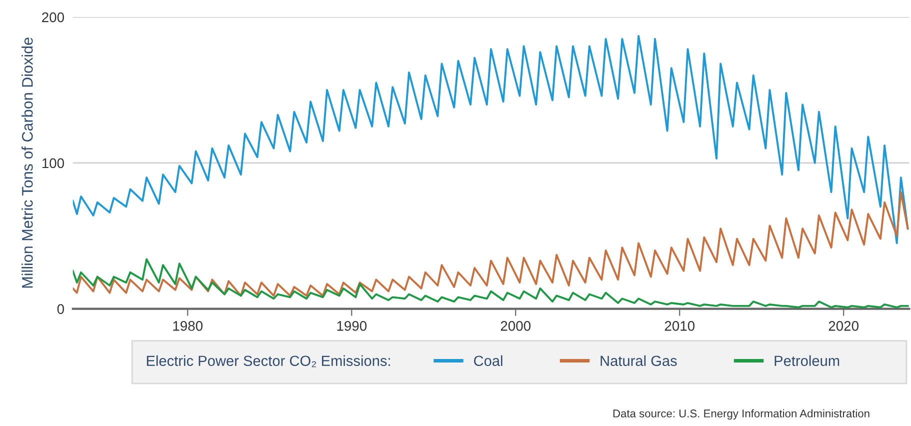 The width and height of the screenshot is (911, 426). Describe the element at coordinates (27, 163) in the screenshot. I see `y-axis-title: Million Metric Tons of Carbon Dioxide` at that location.